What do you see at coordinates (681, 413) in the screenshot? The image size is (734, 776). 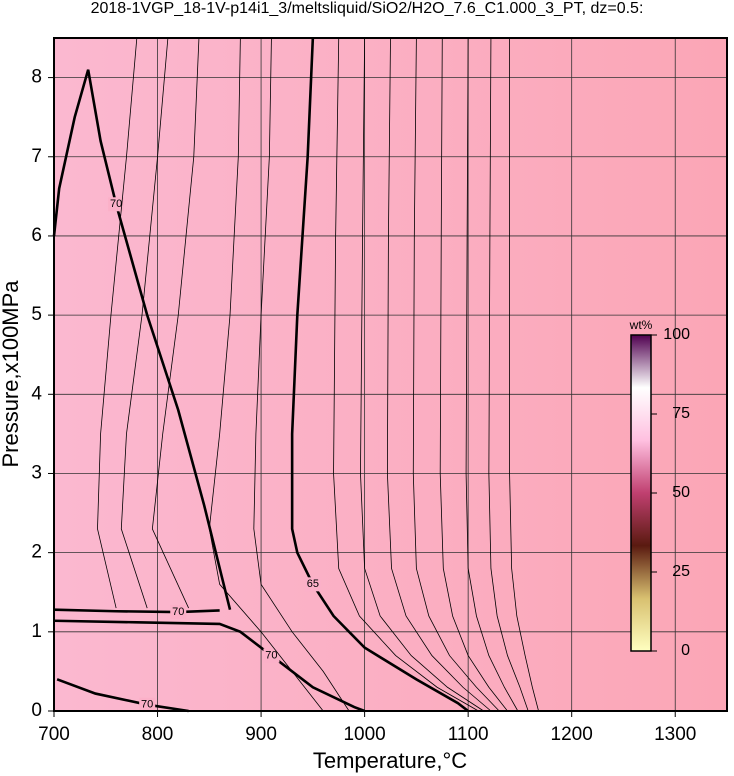 I see `colorbar-tick-label: 75` at bounding box center [681, 413].